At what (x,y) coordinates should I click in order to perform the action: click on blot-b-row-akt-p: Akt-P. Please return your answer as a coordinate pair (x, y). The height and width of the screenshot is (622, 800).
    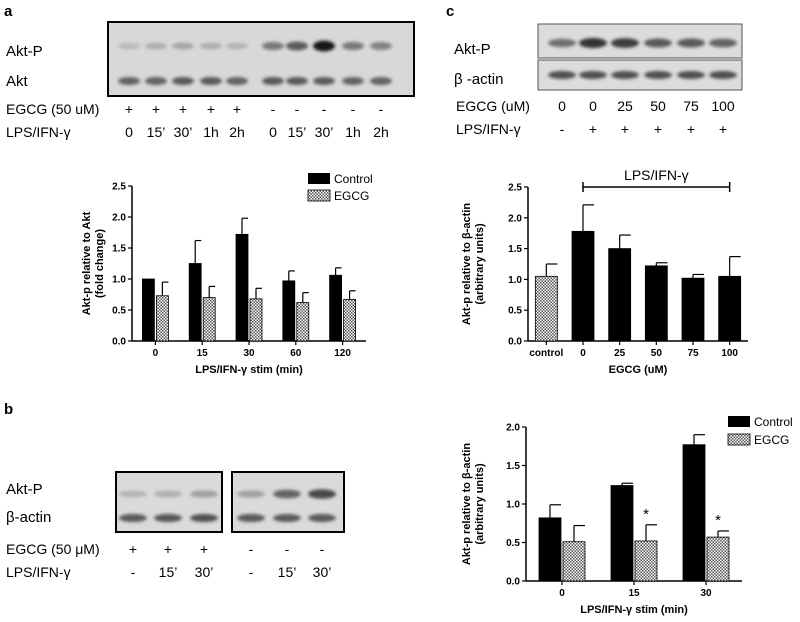
    Looking at the image, I should click on (24, 489).